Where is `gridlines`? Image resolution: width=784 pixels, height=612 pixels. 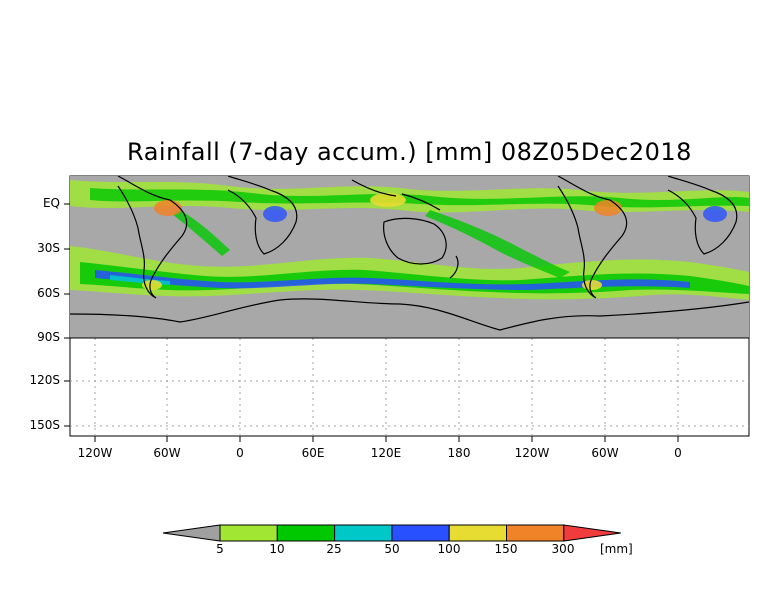
gridlines is located at coordinates (409, 387).